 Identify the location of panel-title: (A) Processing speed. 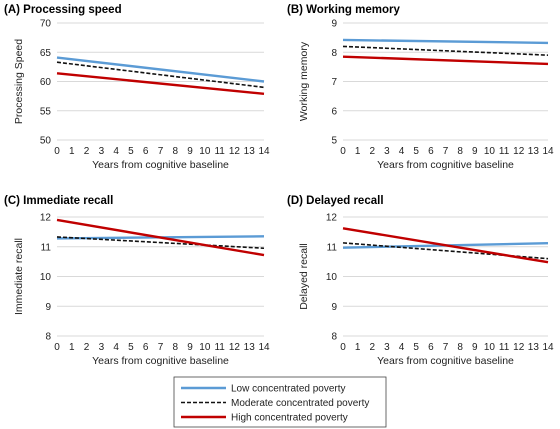
(63, 10).